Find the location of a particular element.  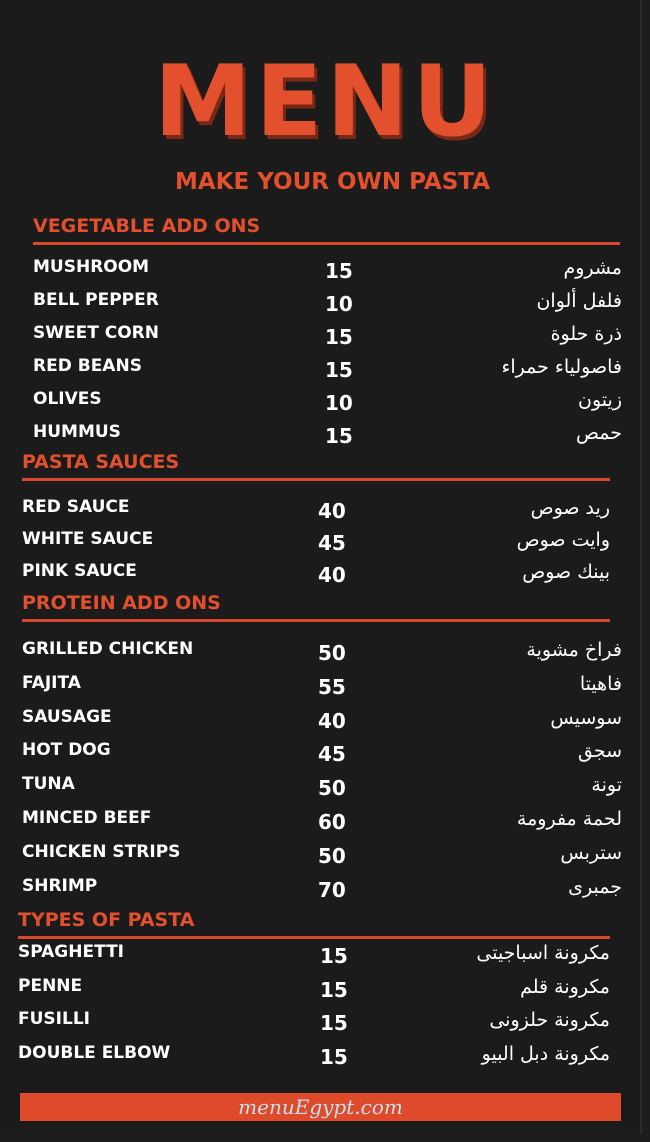

item-name: HUMMUS is located at coordinates (77, 432).